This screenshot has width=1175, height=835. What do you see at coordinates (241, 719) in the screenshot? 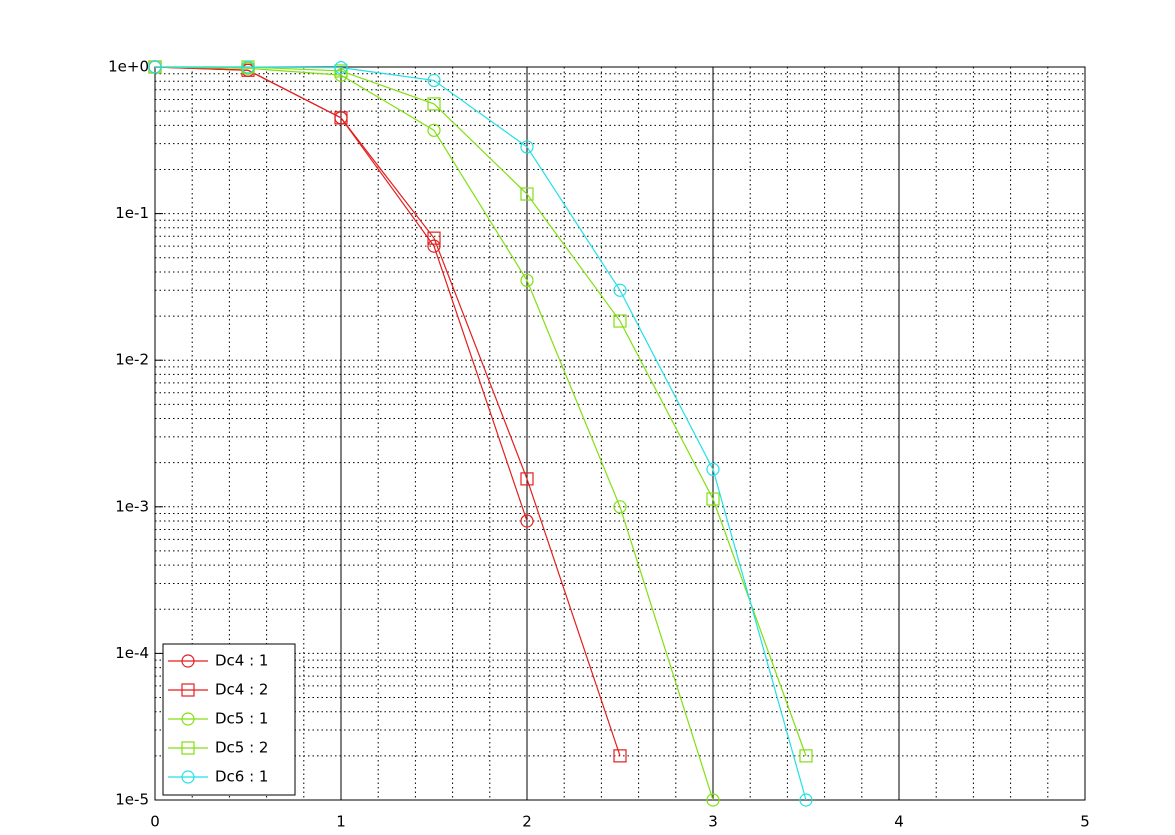
I see `legend-label: Dc5 : 1` at bounding box center [241, 719].